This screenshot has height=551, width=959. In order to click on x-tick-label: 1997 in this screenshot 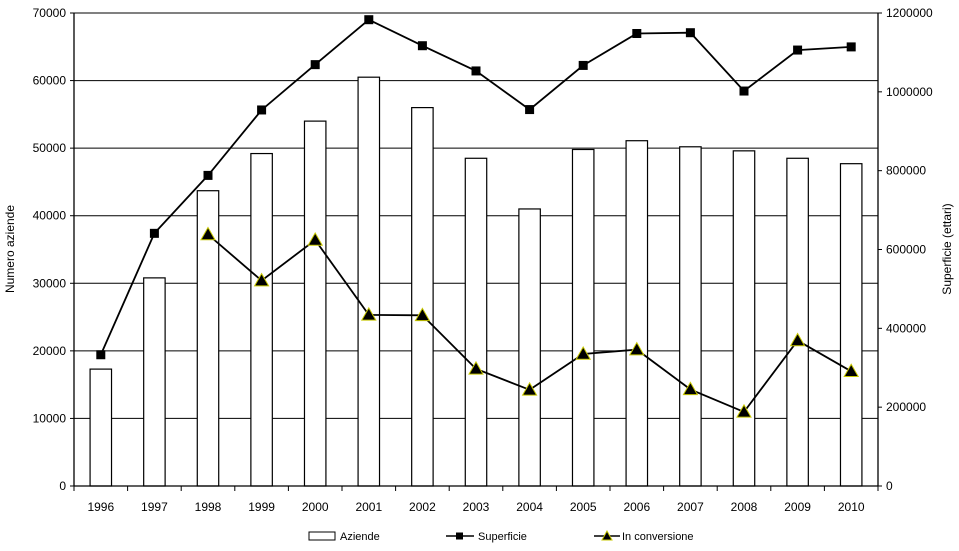, I will do `click(154, 507)`.